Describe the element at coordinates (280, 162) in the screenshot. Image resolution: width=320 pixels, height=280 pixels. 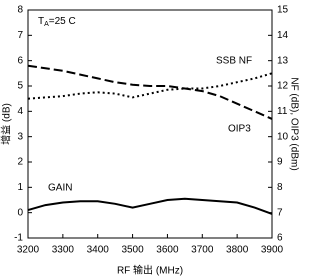
I see `y2-tick-label: 9` at that location.